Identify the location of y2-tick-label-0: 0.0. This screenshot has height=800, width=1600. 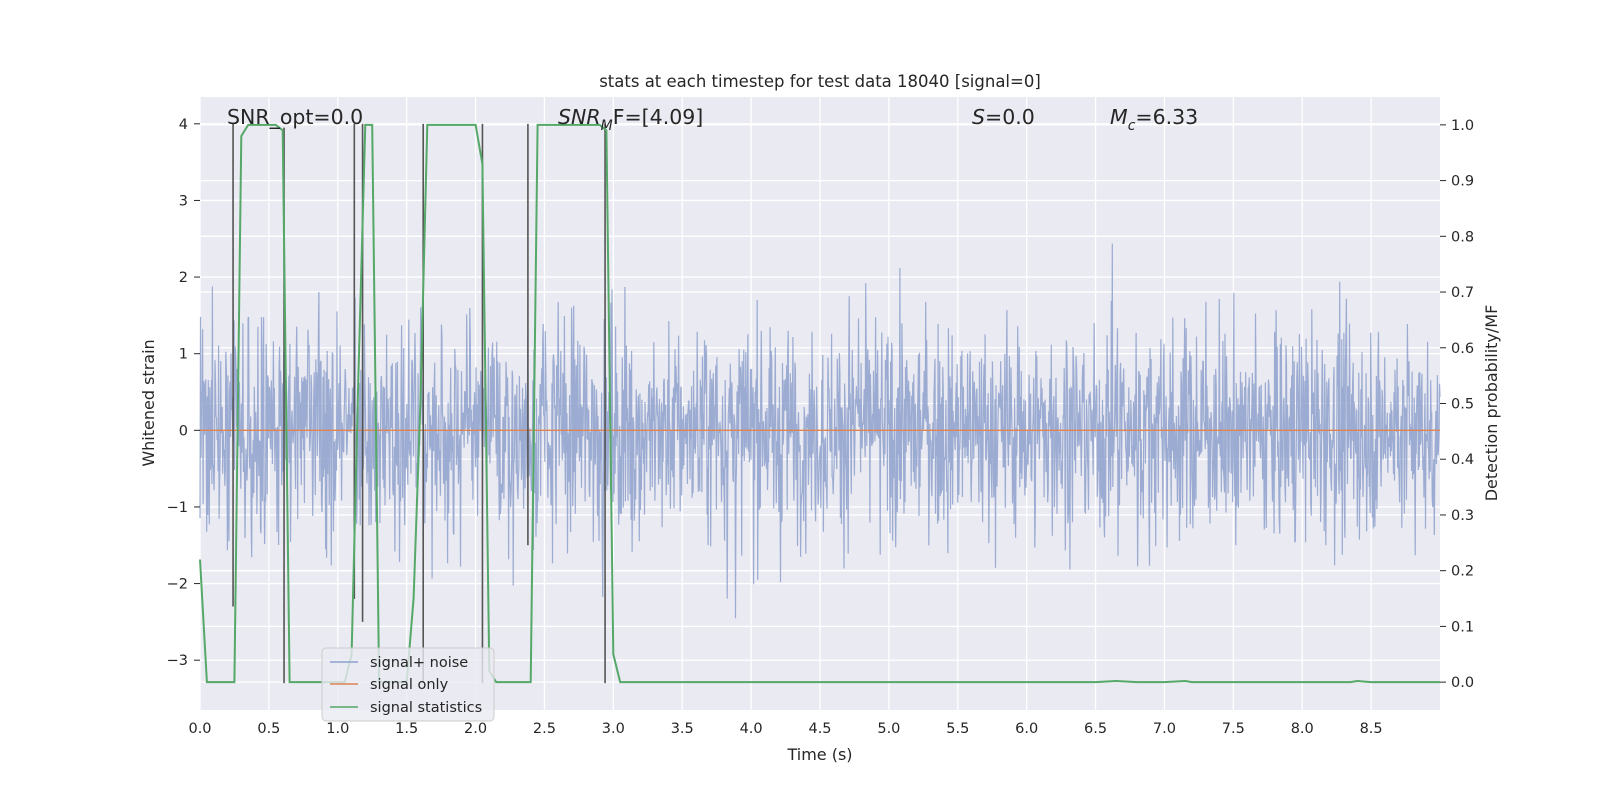
(1462, 683).